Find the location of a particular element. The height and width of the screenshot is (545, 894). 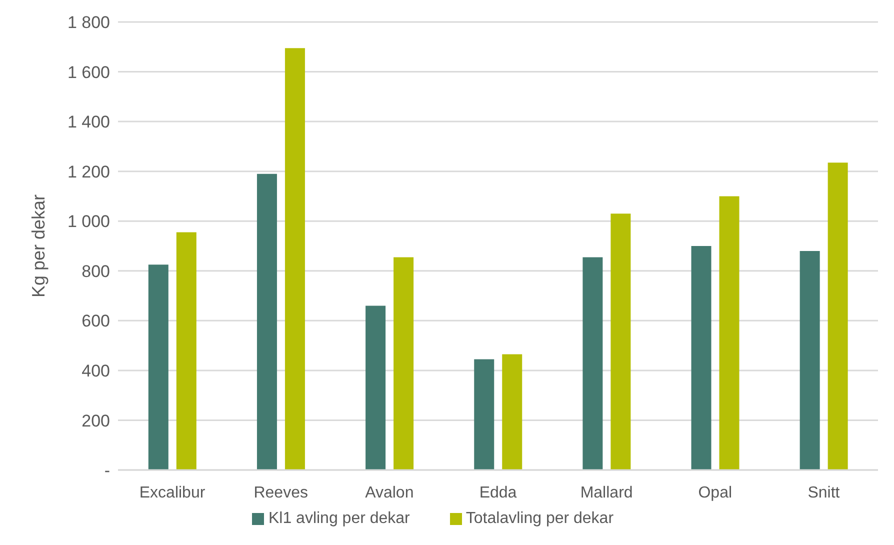

x-tick-label: Snitt is located at coordinates (824, 493).